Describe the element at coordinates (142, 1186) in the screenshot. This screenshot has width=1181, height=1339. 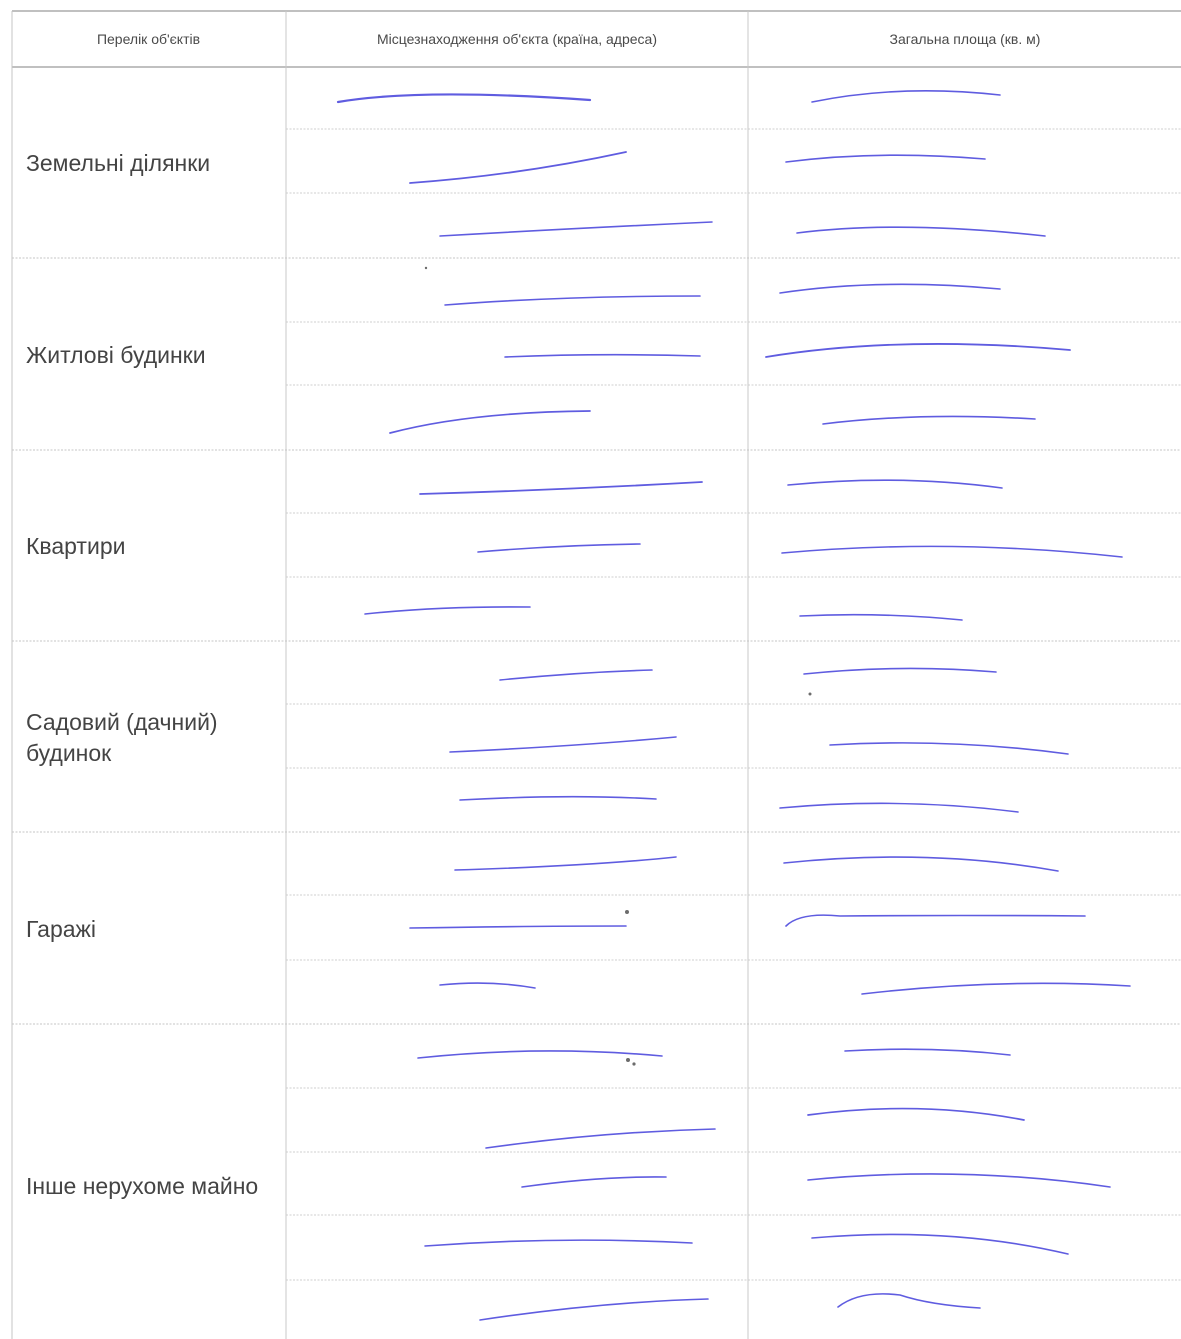
I see `category-other-real-estate: Інше нерухоме майно` at that location.